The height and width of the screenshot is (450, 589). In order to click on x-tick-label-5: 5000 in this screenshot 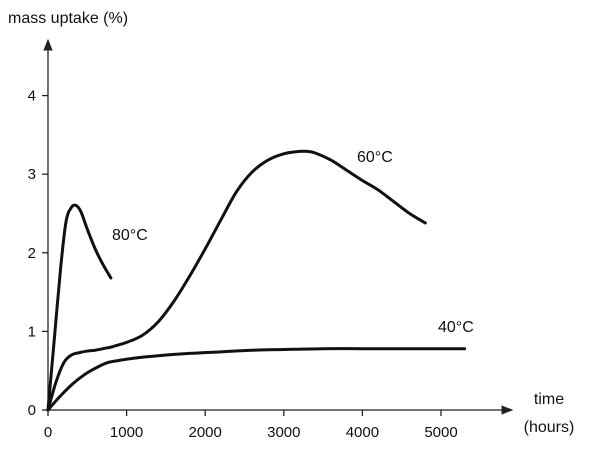, I will do `click(440, 432)`.